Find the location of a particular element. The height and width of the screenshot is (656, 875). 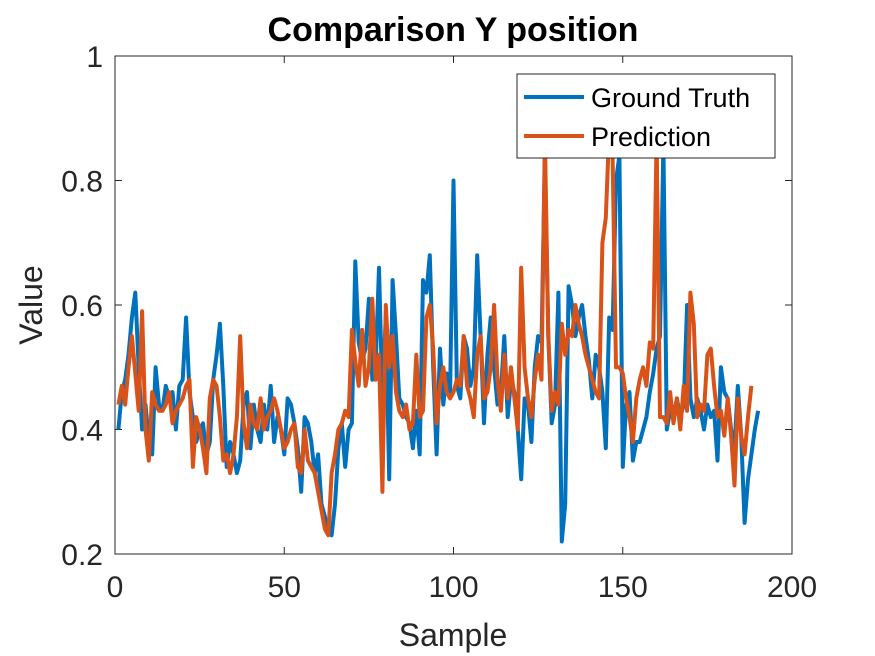

legend-label-prediction: Prediction is located at coordinates (651, 137).